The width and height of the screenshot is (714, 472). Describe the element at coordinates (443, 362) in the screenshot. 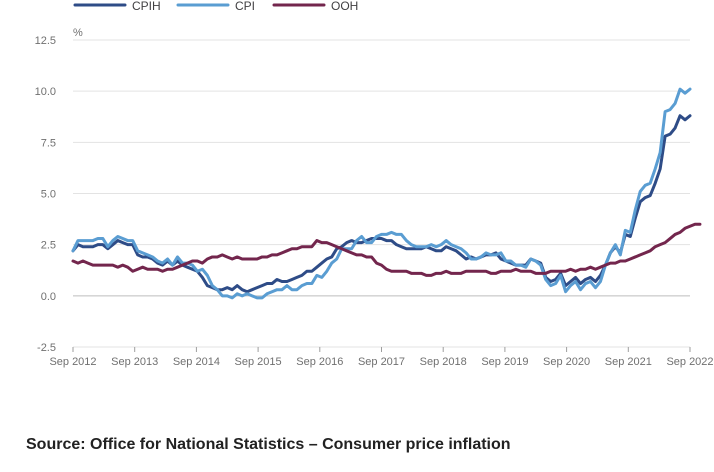

I see `x-tick-label: Sep 2018` at that location.